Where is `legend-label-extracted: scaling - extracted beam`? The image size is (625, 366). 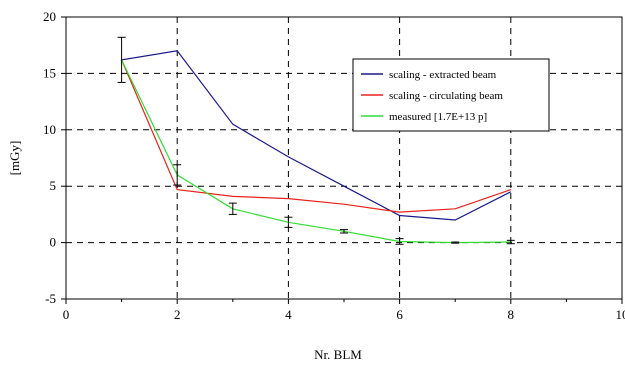
legend-label-extracted: scaling - extracted beam is located at coordinates (443, 75).